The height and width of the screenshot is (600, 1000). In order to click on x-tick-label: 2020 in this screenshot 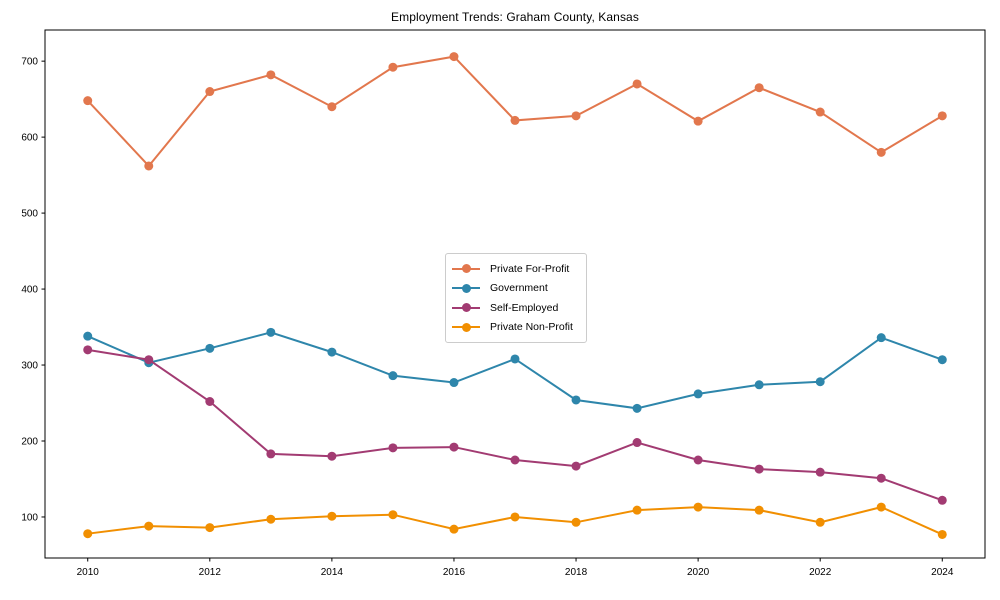, I will do `click(698, 572)`.